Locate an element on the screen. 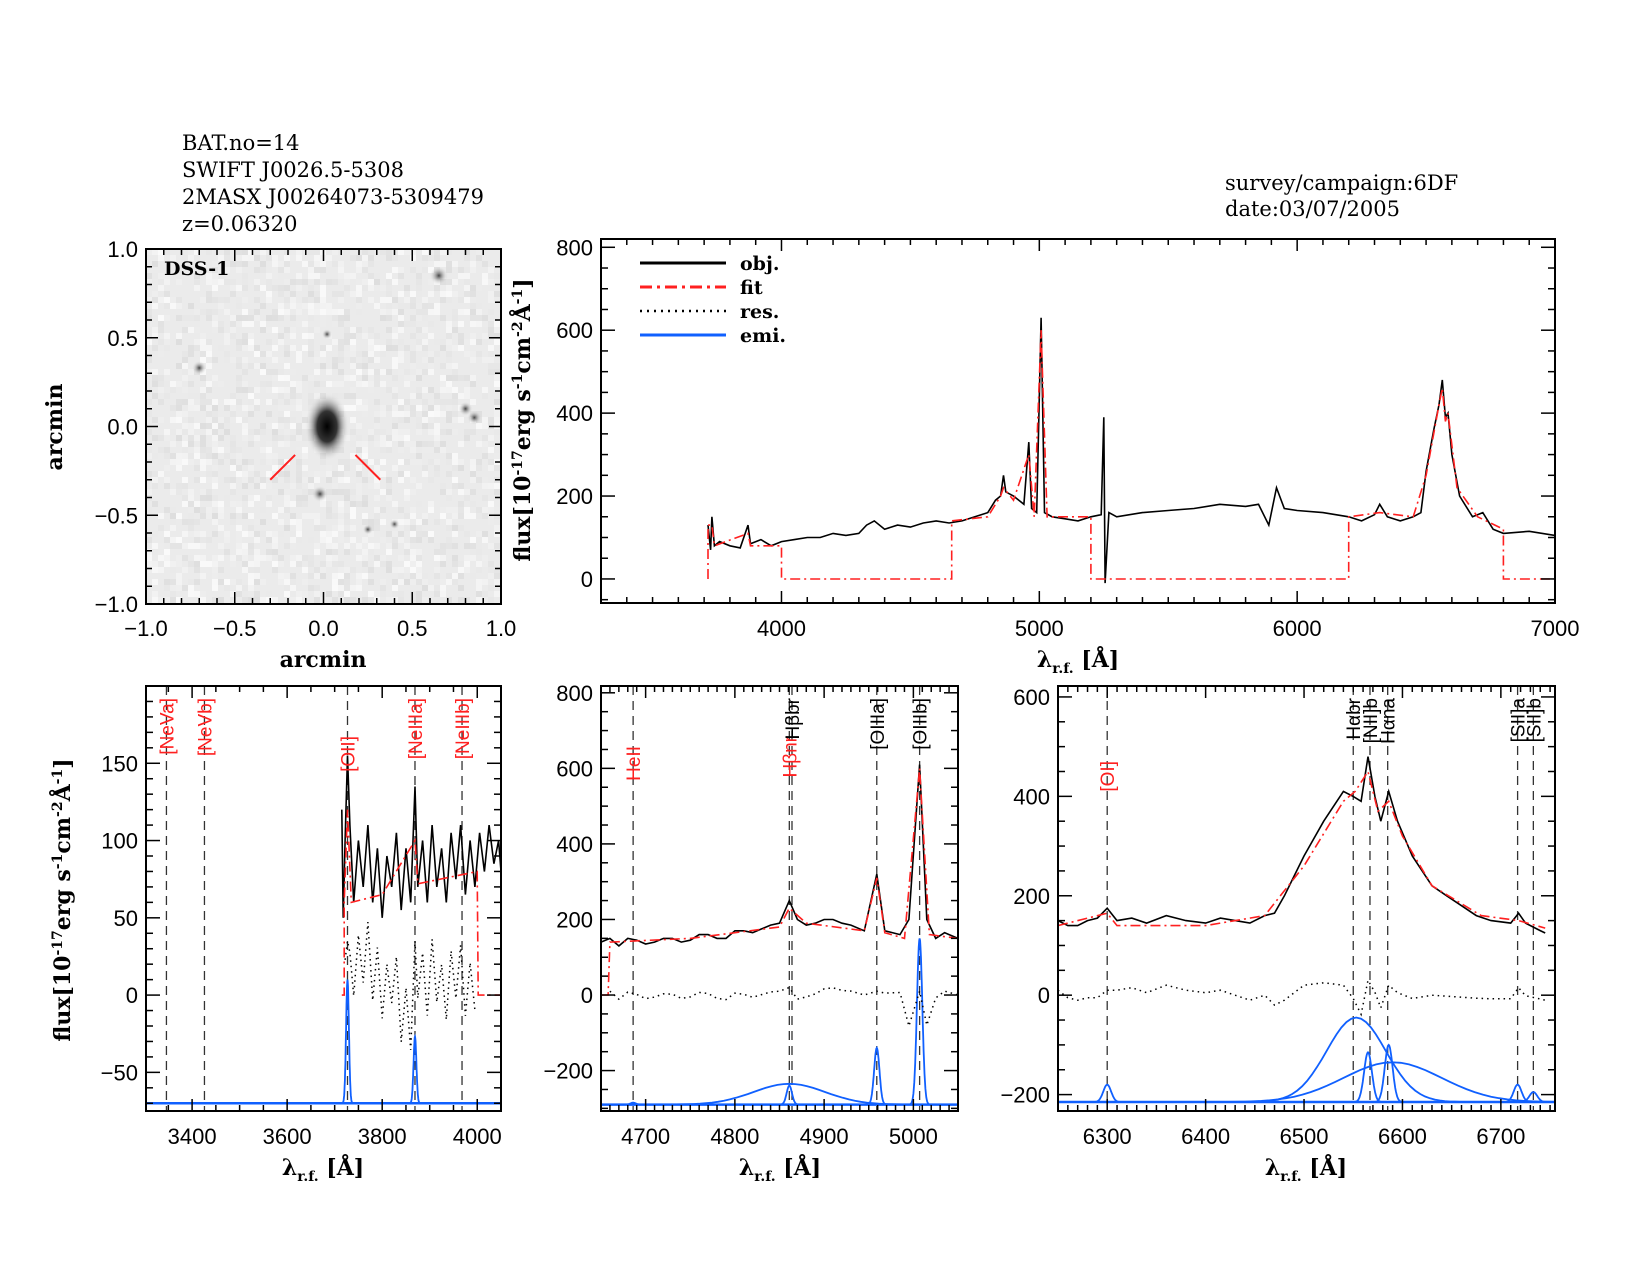 This screenshot has width=1650, height=1275. image-x-axis-label: arcmin is located at coordinates (323, 660).